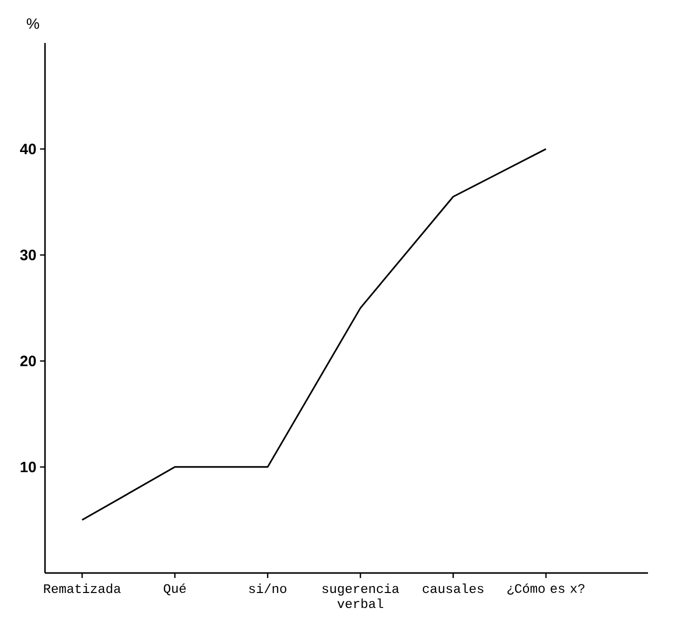 Image resolution: width=688 pixels, height=628 pixels. I want to click on x-tick-label: causales, so click(453, 589).